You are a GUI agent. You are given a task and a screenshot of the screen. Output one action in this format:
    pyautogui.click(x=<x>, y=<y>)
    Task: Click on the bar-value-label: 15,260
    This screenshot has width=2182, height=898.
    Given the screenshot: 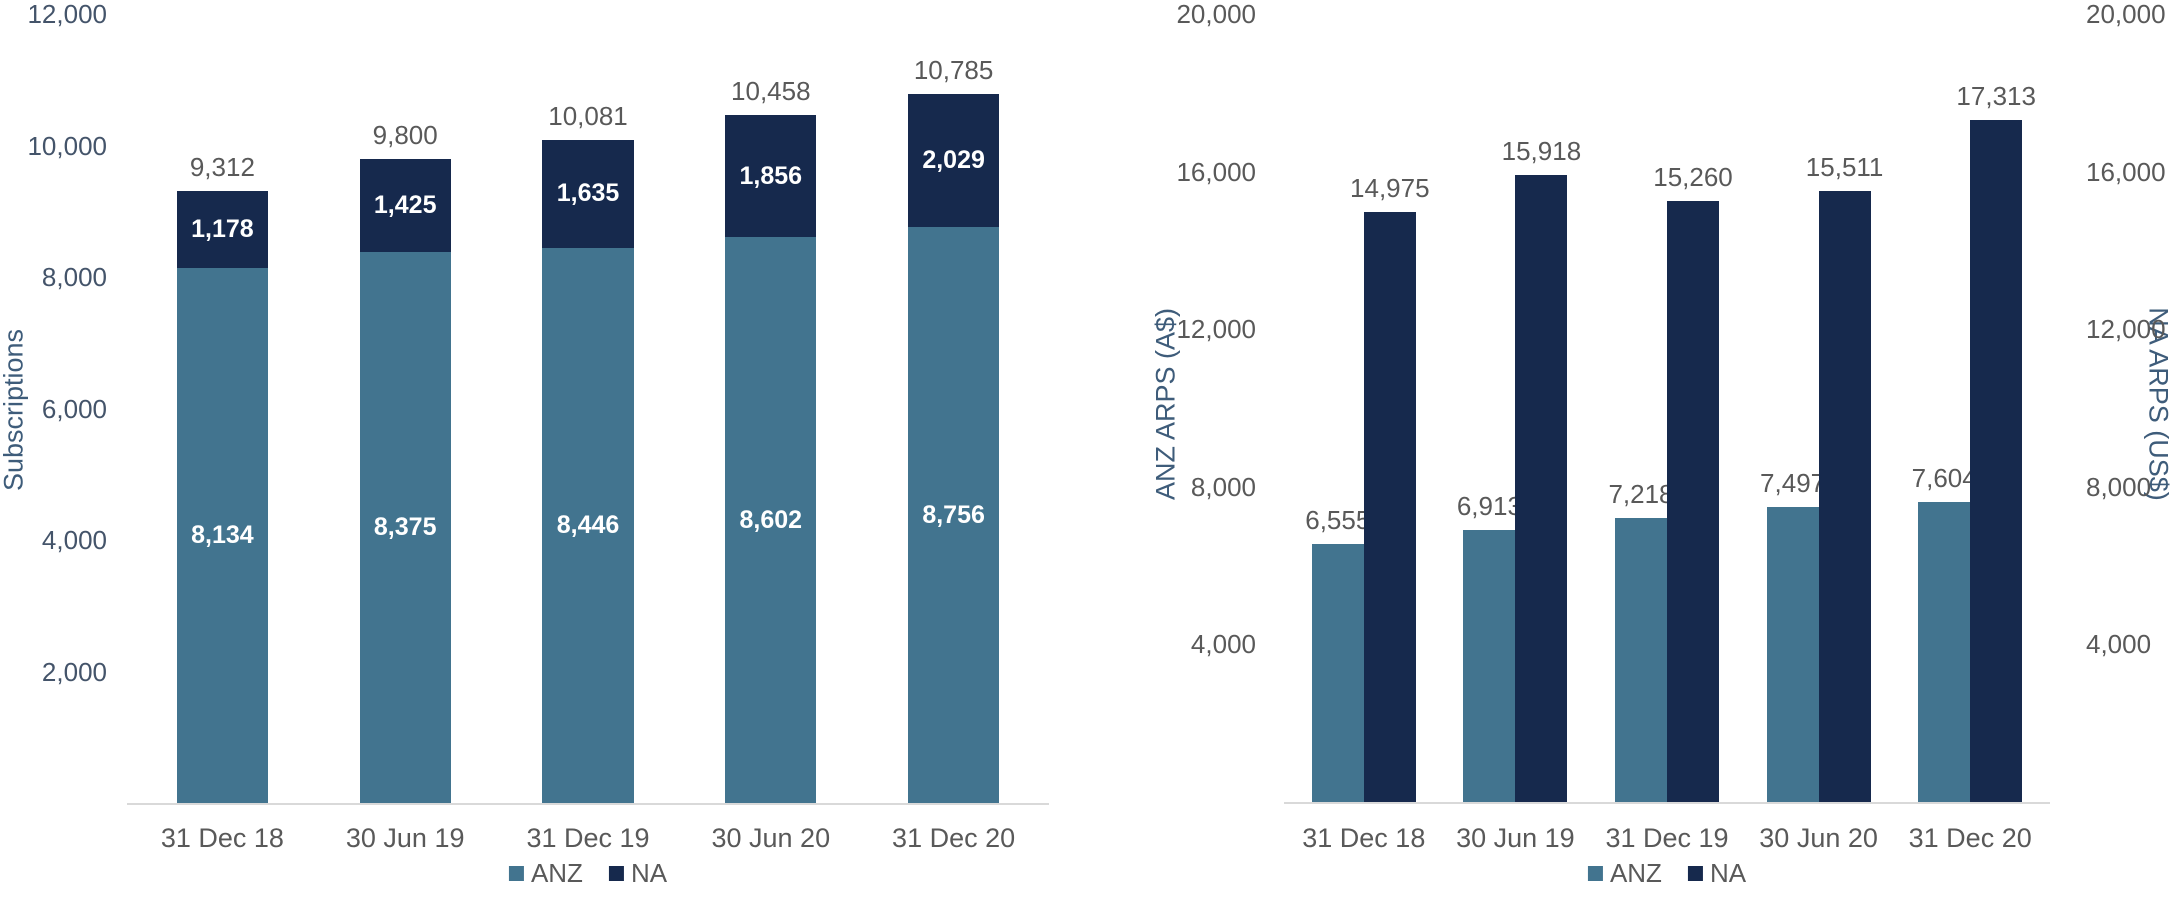 What is the action you would take?
    pyautogui.click(x=1693, y=176)
    